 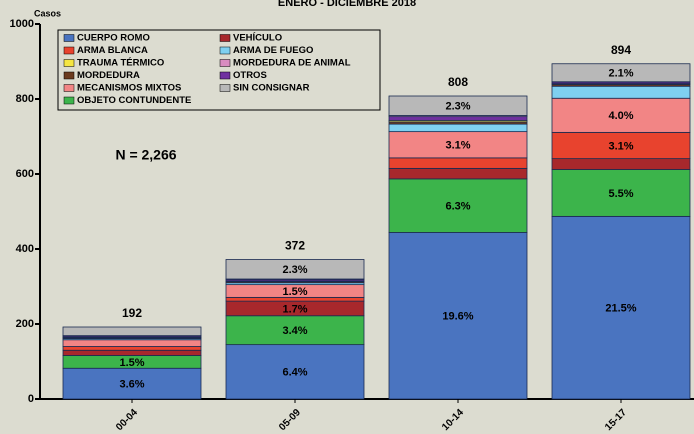 I want to click on y-tick-label: 800, so click(x=25, y=99).